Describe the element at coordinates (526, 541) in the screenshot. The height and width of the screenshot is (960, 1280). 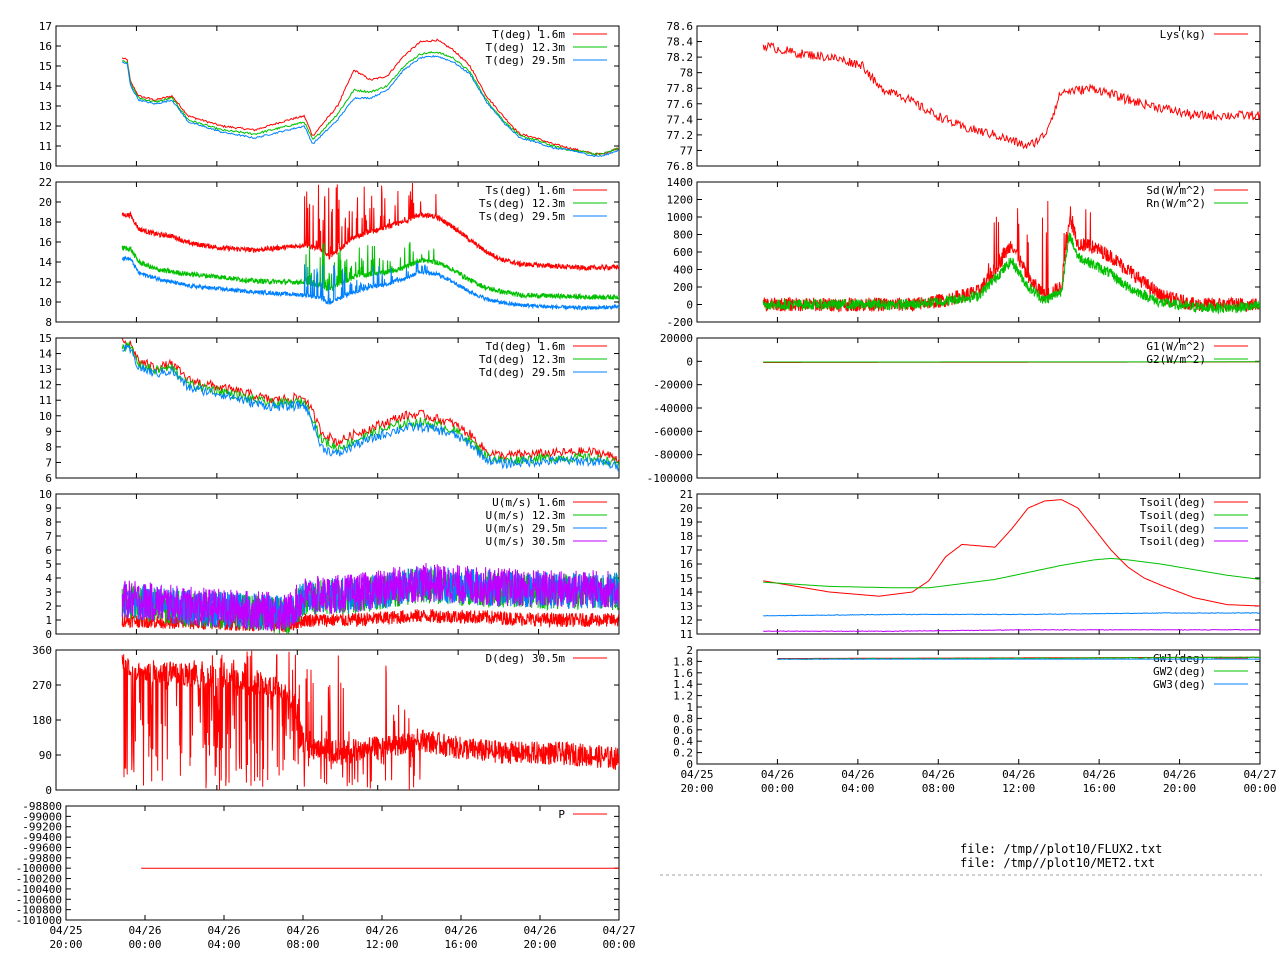
I see `legend-label: U(m/s) 30.5m` at that location.